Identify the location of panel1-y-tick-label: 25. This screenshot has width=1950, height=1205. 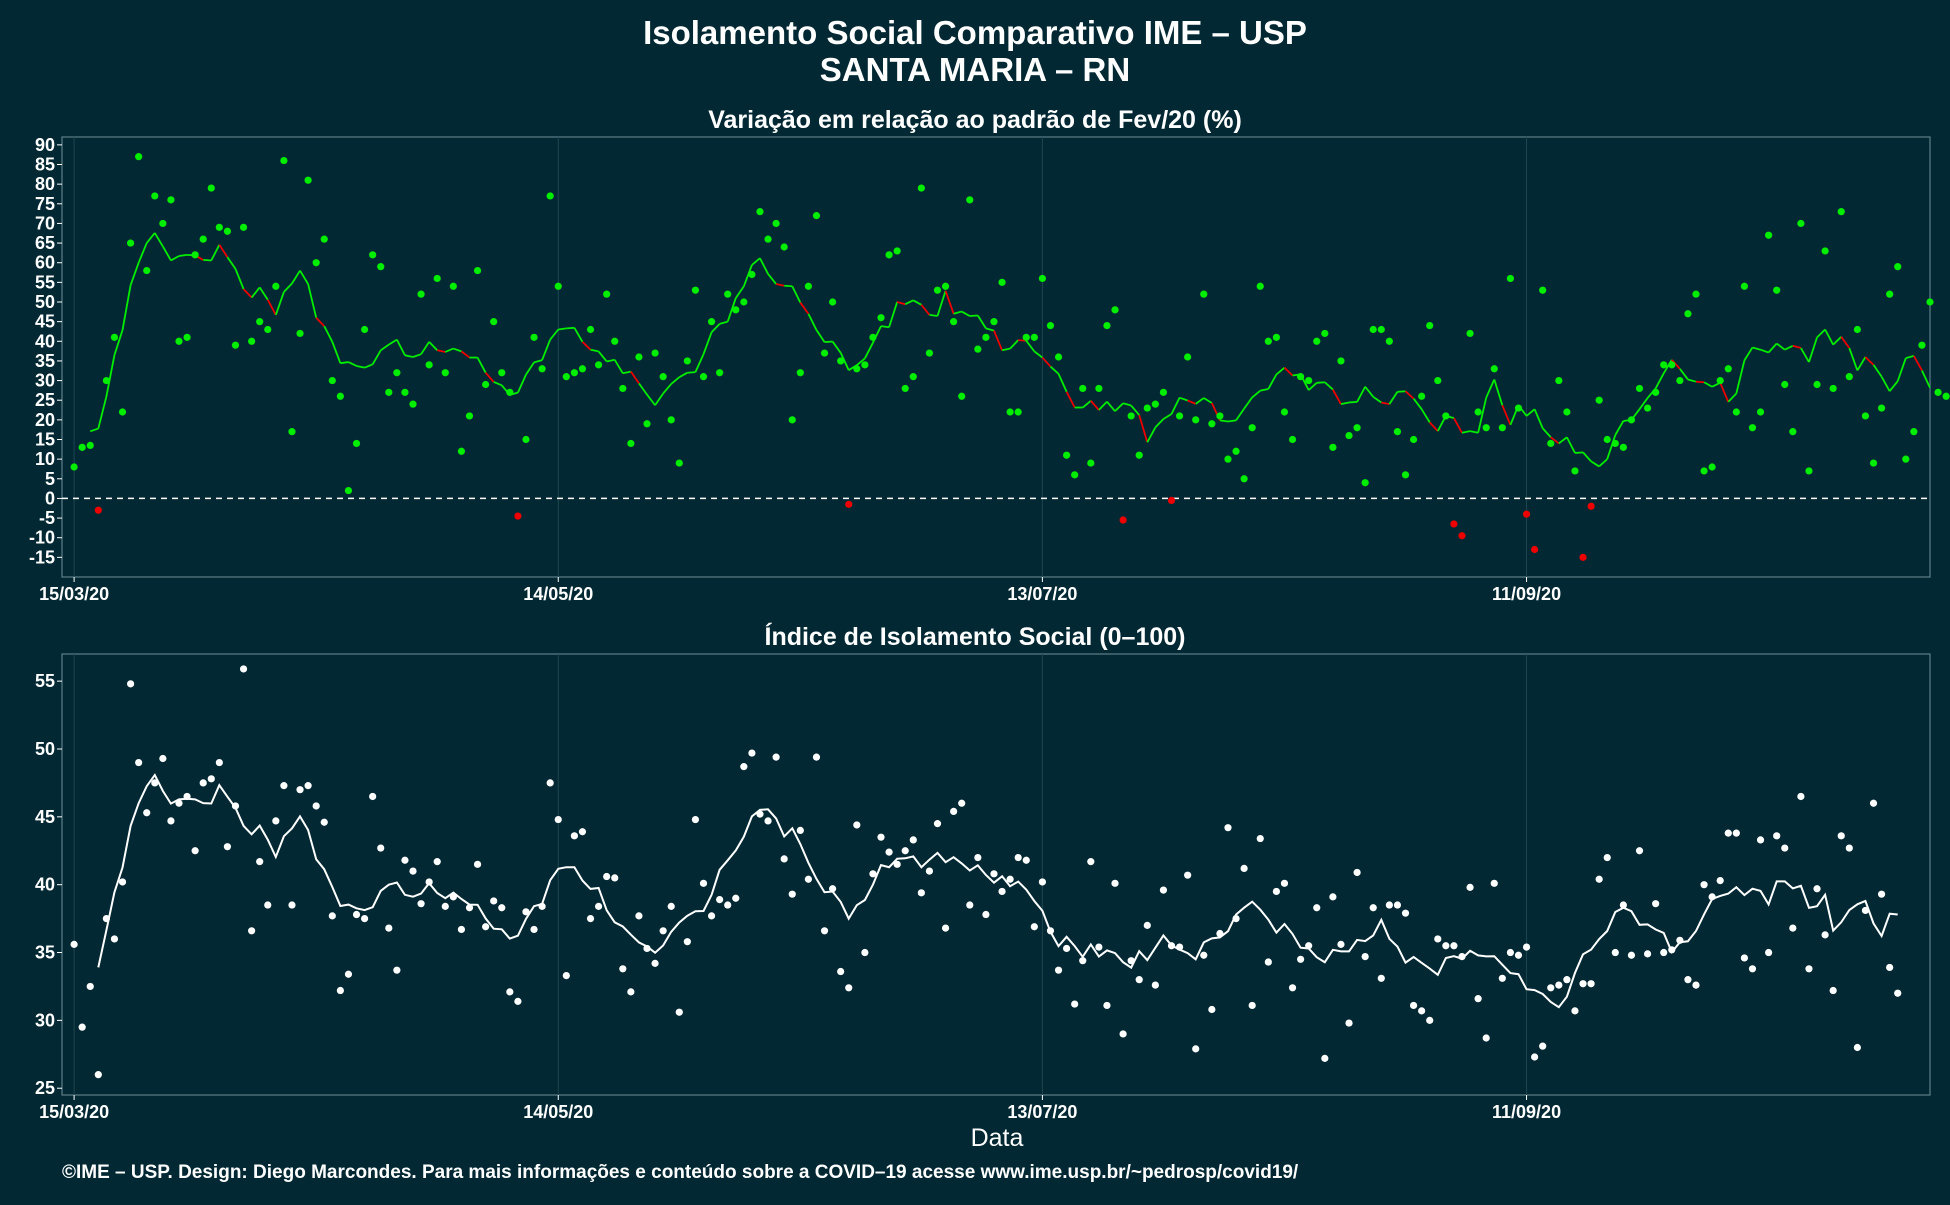
(45, 400).